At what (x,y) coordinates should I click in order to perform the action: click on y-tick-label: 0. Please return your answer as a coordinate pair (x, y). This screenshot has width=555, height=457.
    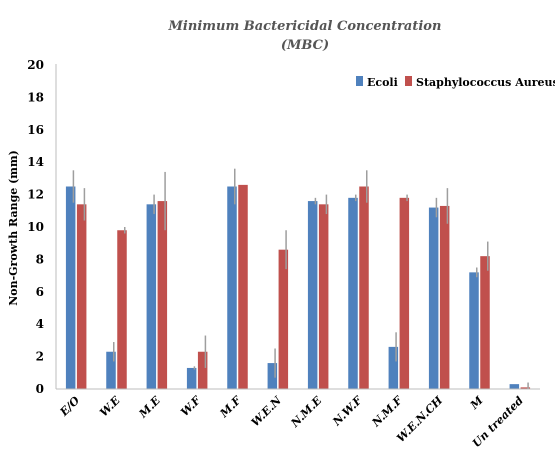
    Looking at the image, I should click on (40, 389).